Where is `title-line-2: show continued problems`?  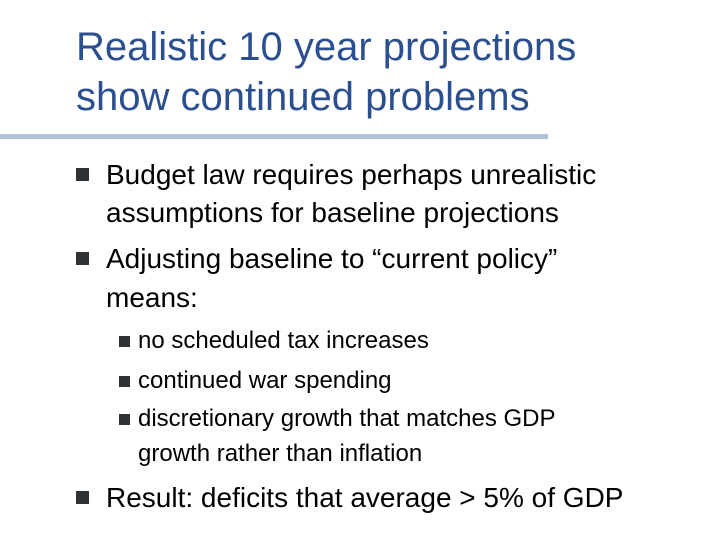 title-line-2: show continued problems is located at coordinates (303, 97).